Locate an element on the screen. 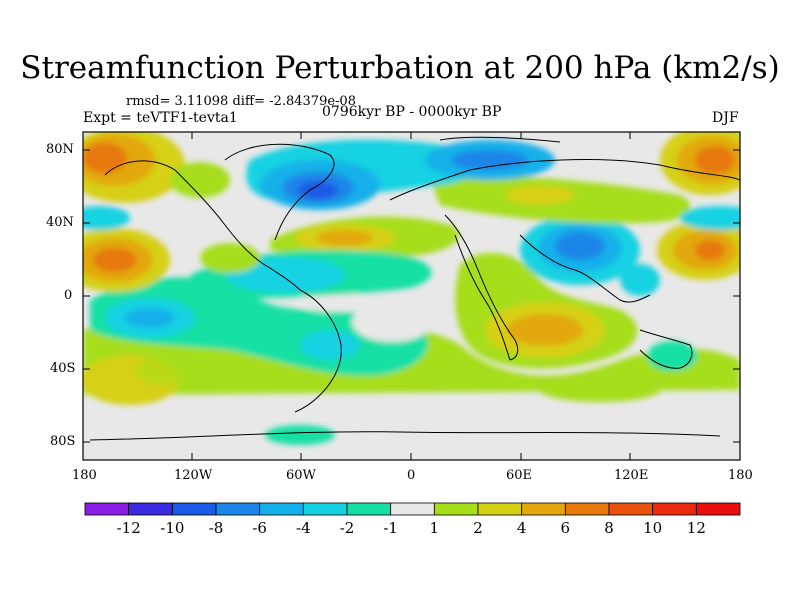 This screenshot has height=600, width=800. lat-label-40n: 40N is located at coordinates (60, 222).